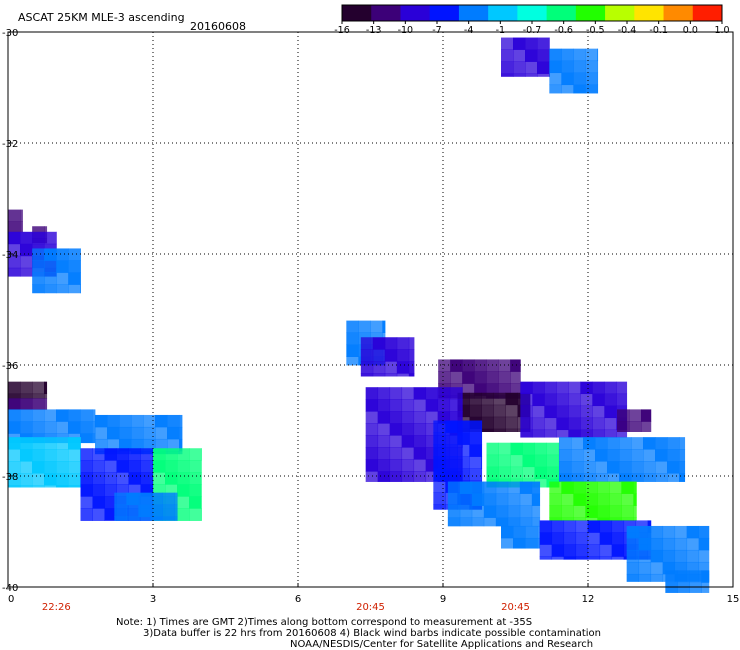 Image resolution: width=740 pixels, height=650 pixels. Describe the element at coordinates (286, 607) in the screenshot. I see `time-labels: 22:26 20:45 20:45` at that location.